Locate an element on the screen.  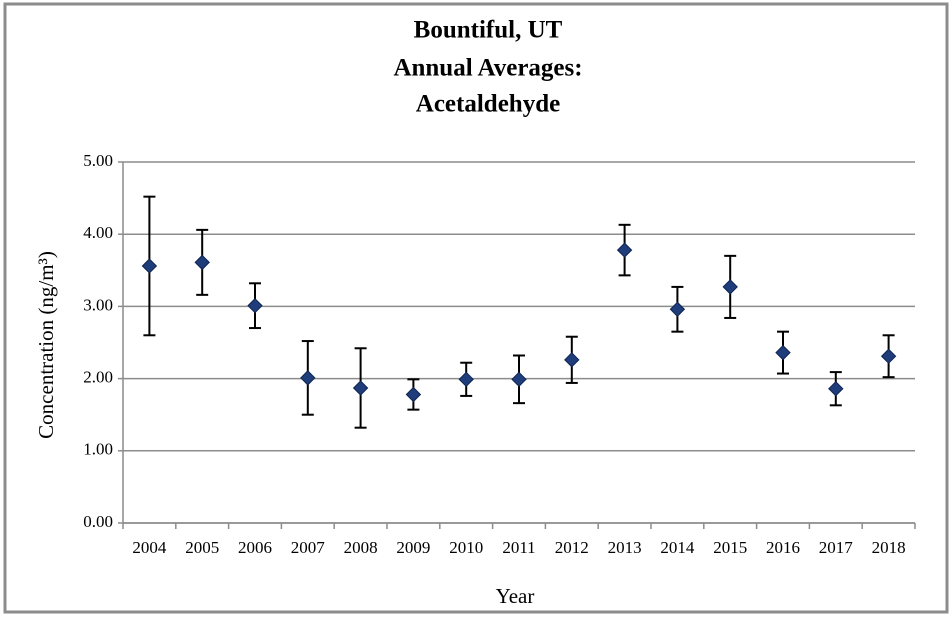
x-tick-label: 2012 is located at coordinates (572, 547).